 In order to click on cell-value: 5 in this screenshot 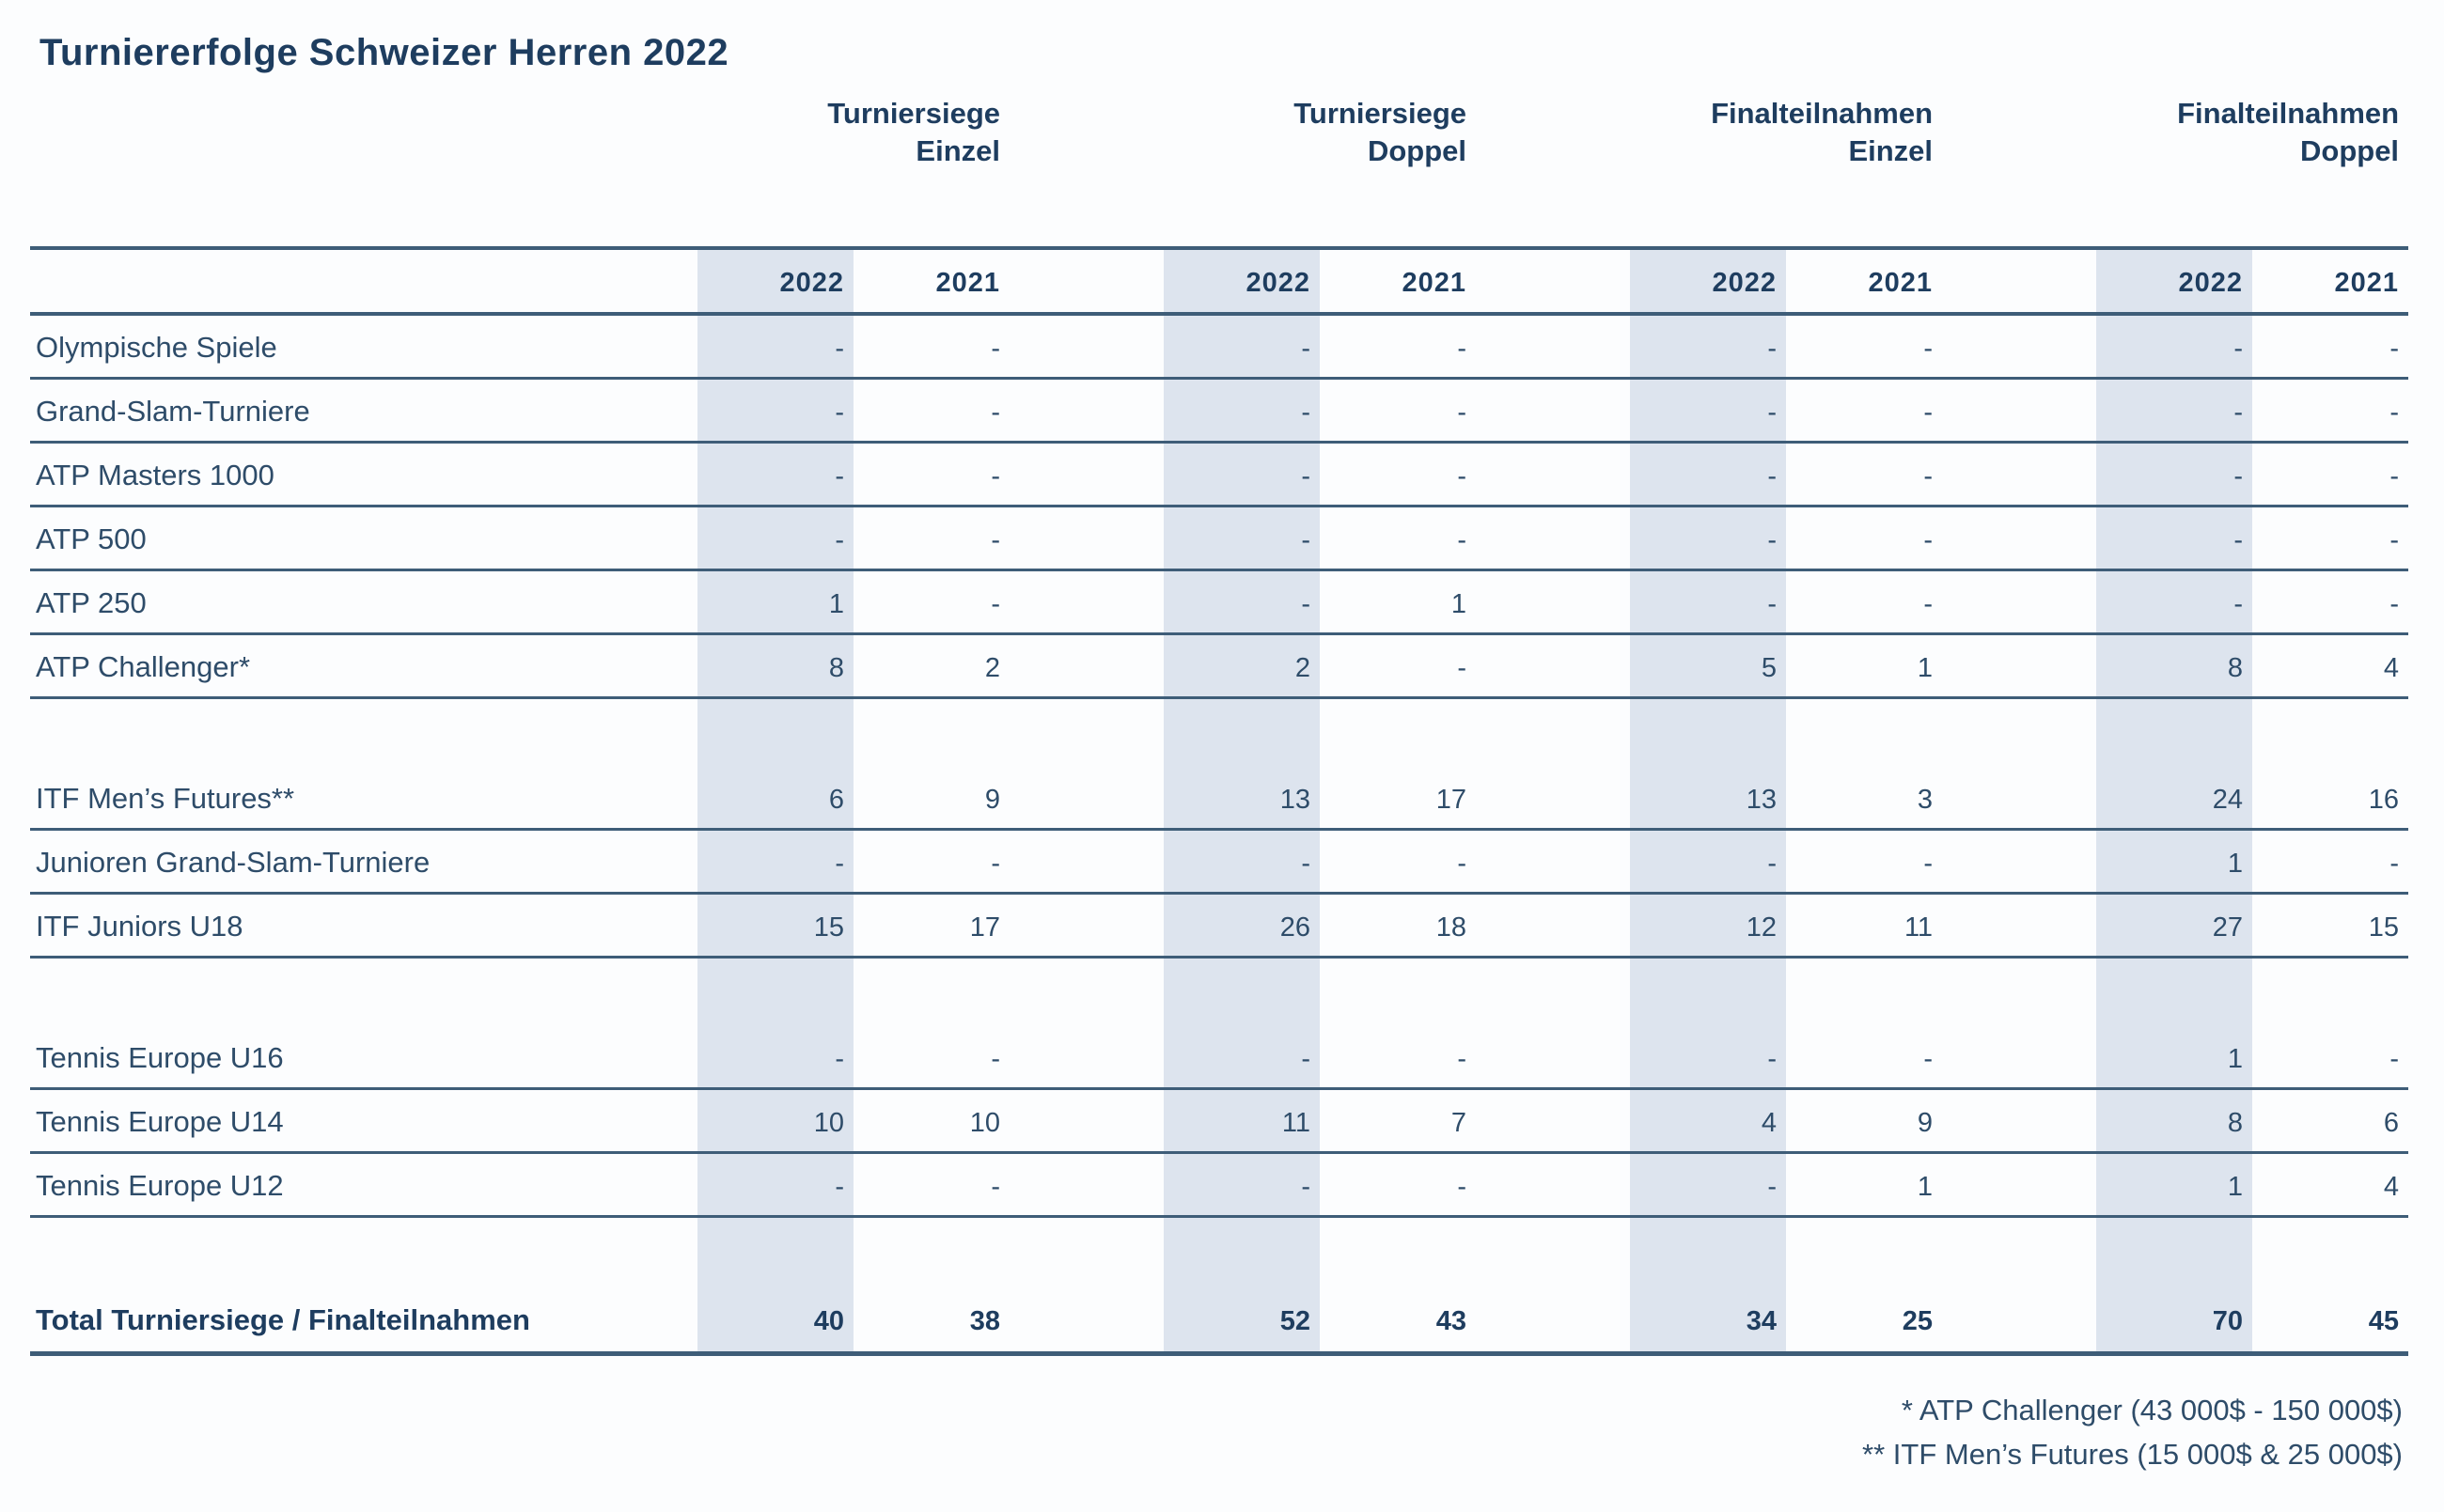, I will do `click(1708, 666)`.